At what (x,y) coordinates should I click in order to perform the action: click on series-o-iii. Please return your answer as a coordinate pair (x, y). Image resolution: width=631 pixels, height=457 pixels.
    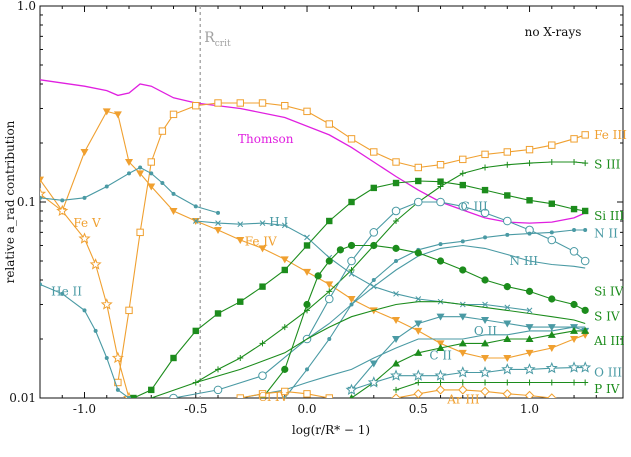
    Looking at the image, I should click on (468, 378).